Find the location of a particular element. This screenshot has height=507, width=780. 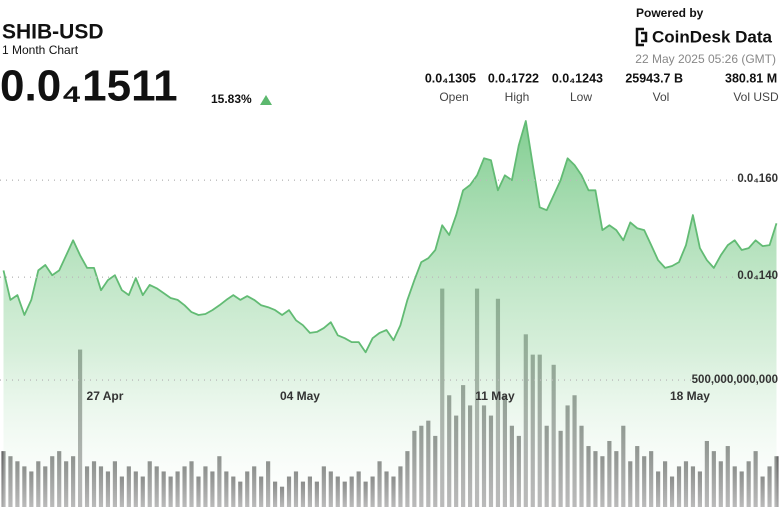

symbol: SHIB-USD is located at coordinates (53, 32).